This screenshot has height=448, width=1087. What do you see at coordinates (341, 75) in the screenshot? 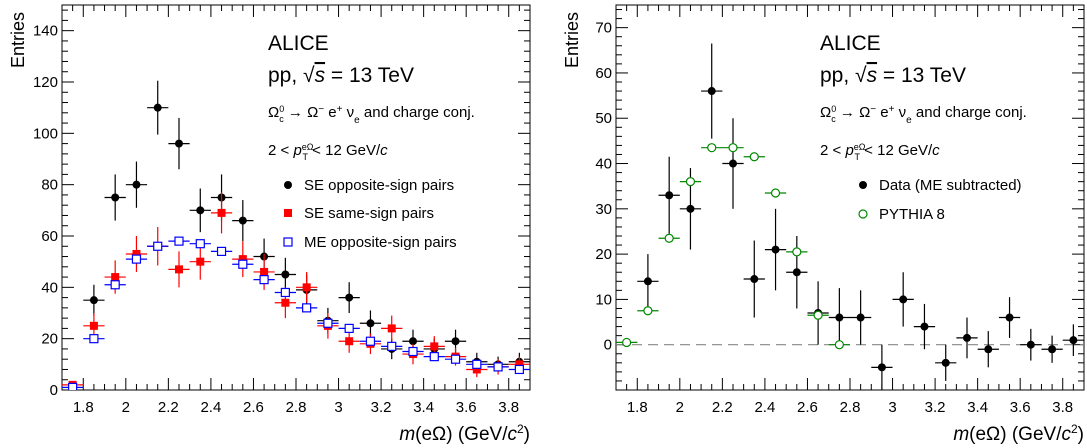
I see `left-system-label: pp, √s = 13 TeV` at bounding box center [341, 75].